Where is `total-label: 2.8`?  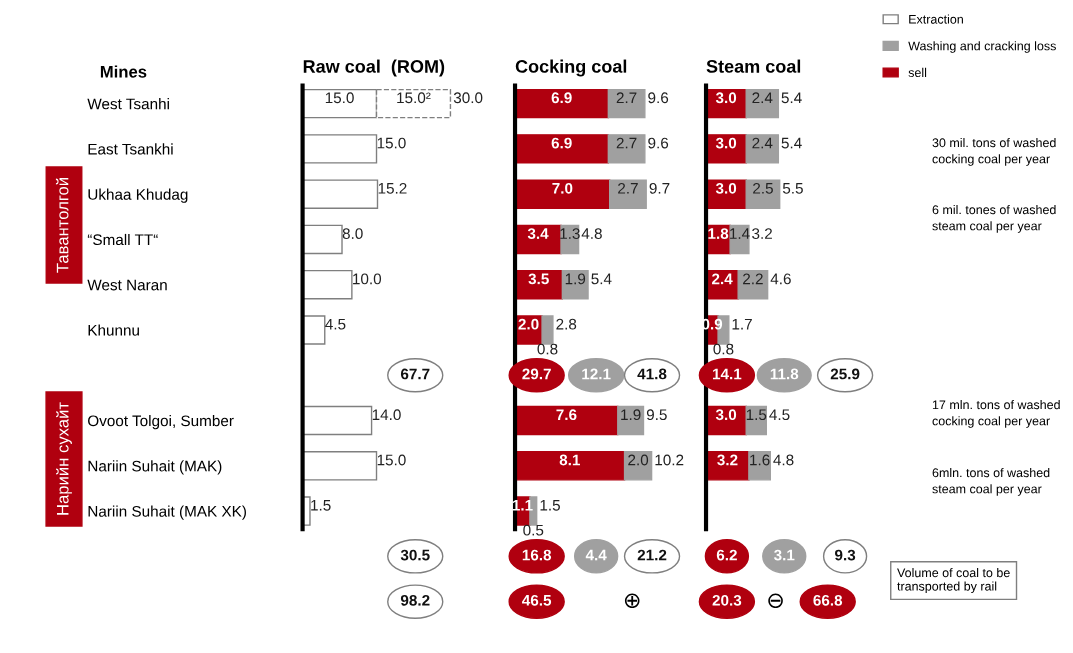 total-label: 2.8 is located at coordinates (566, 324).